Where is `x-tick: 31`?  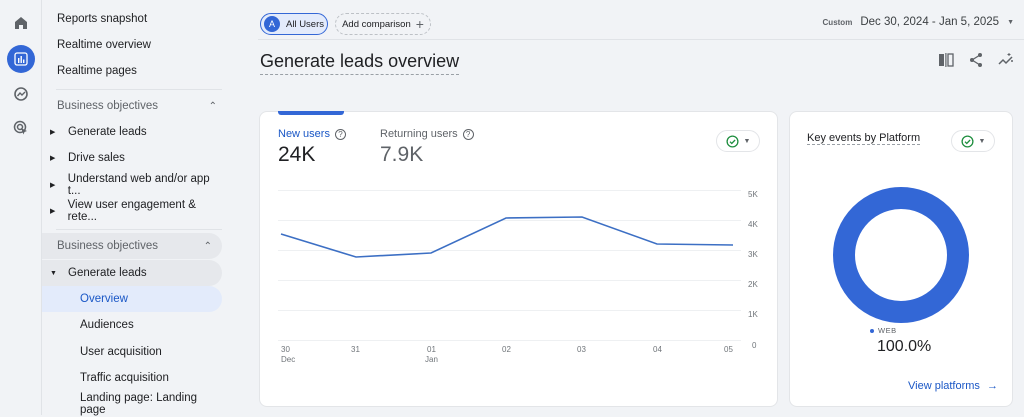
x-tick: 31 is located at coordinates (355, 349).